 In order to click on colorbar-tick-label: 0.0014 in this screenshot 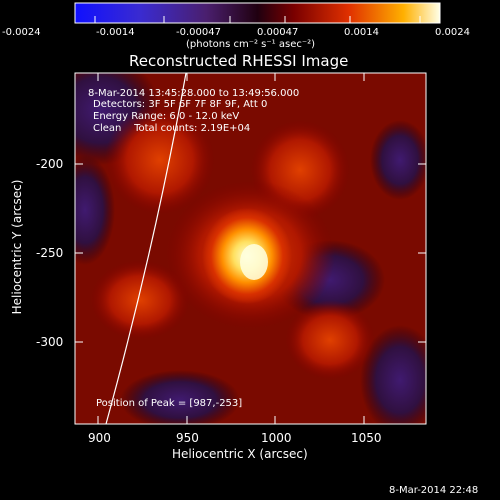, I will do `click(361, 32)`.